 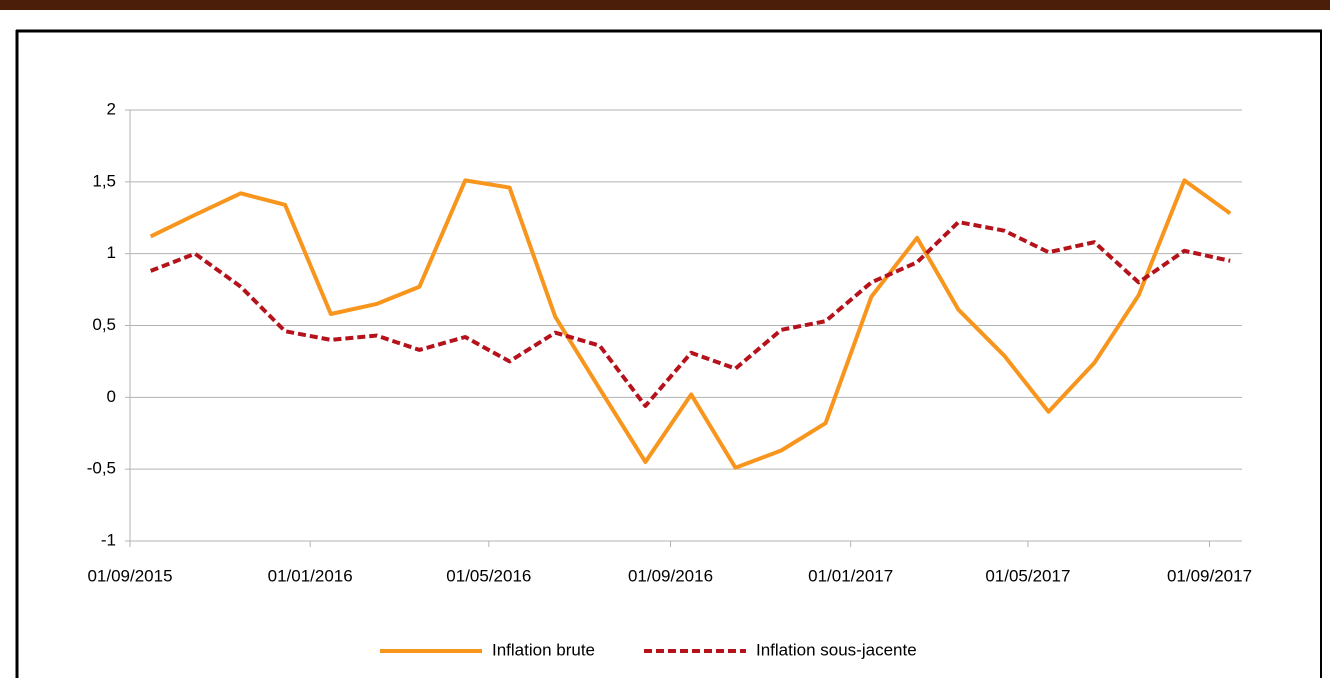 I want to click on top-bar, so click(x=665, y=5).